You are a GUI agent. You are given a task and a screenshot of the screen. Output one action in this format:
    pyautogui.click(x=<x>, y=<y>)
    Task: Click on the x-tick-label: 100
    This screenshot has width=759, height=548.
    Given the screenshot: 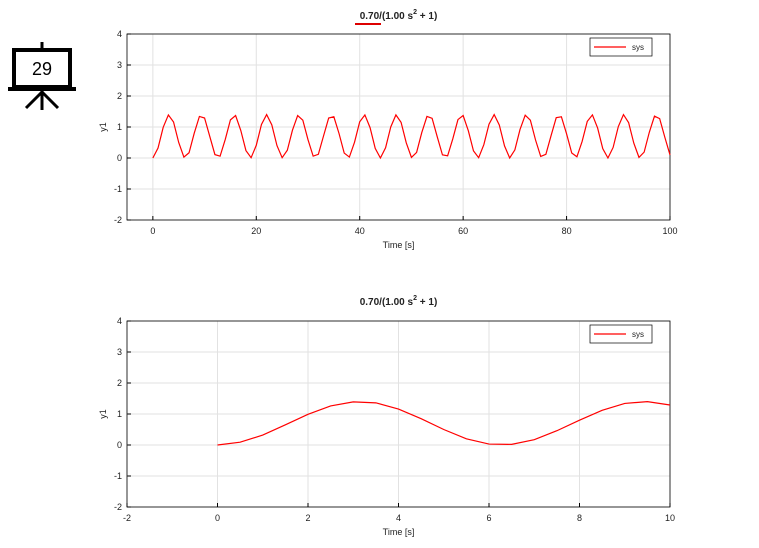 What is the action you would take?
    pyautogui.click(x=669, y=231)
    